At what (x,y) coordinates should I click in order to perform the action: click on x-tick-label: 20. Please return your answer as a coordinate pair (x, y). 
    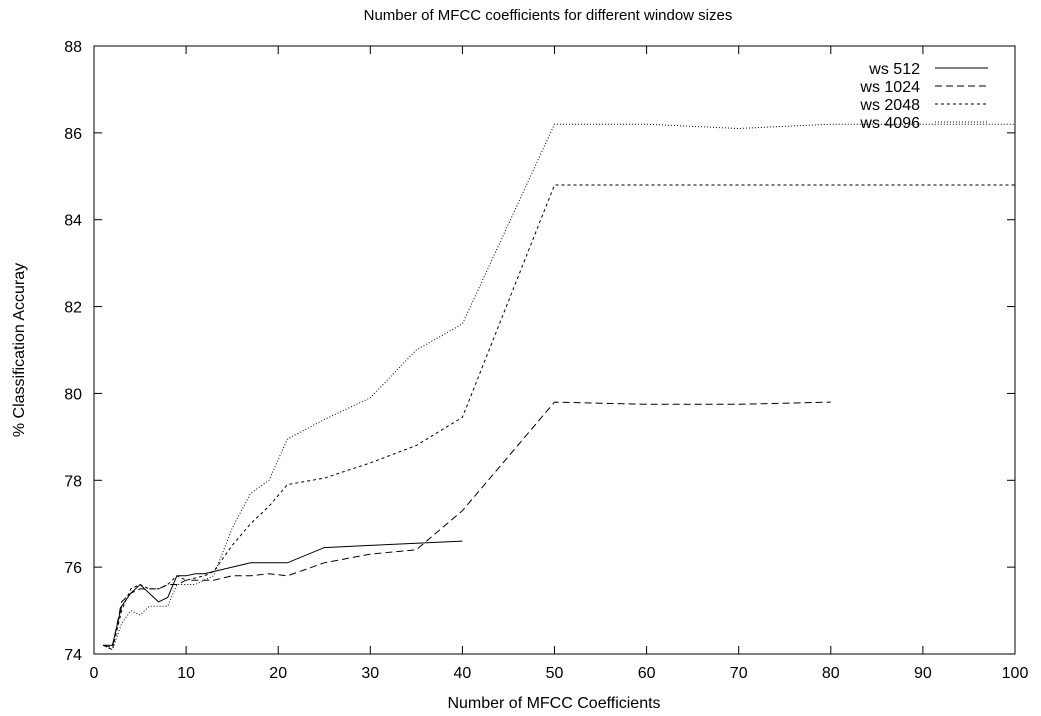
    Looking at the image, I should click on (278, 673).